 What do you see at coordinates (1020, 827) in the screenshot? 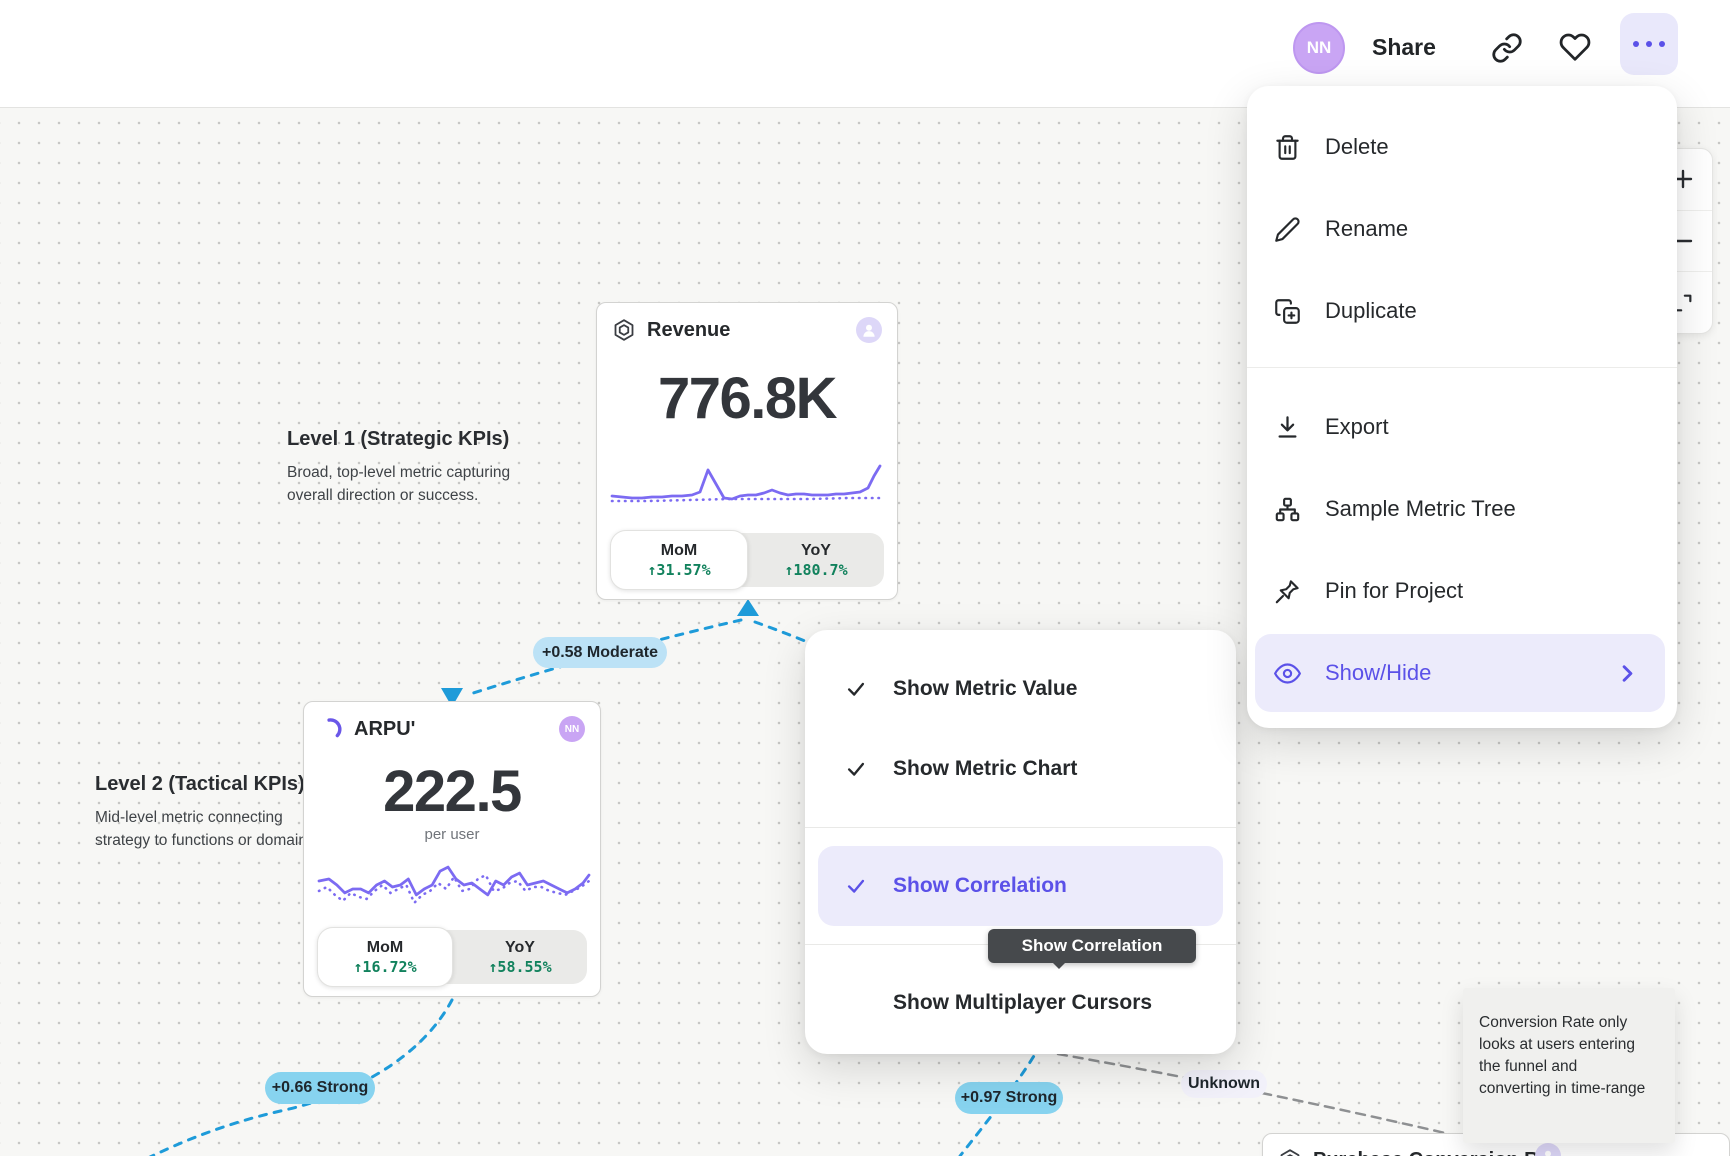
I see `submenu-divider` at bounding box center [1020, 827].